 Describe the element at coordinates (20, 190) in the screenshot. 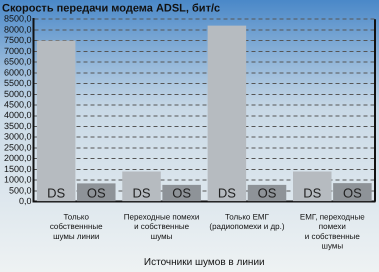

I see `y-tick-label: 500,0` at that location.